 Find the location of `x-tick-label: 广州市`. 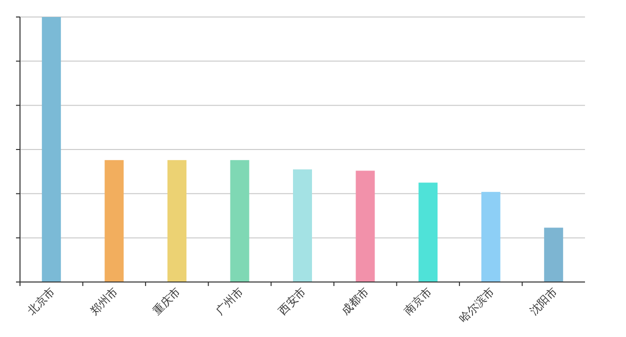

x-tick-label: 广州市 is located at coordinates (229, 301).